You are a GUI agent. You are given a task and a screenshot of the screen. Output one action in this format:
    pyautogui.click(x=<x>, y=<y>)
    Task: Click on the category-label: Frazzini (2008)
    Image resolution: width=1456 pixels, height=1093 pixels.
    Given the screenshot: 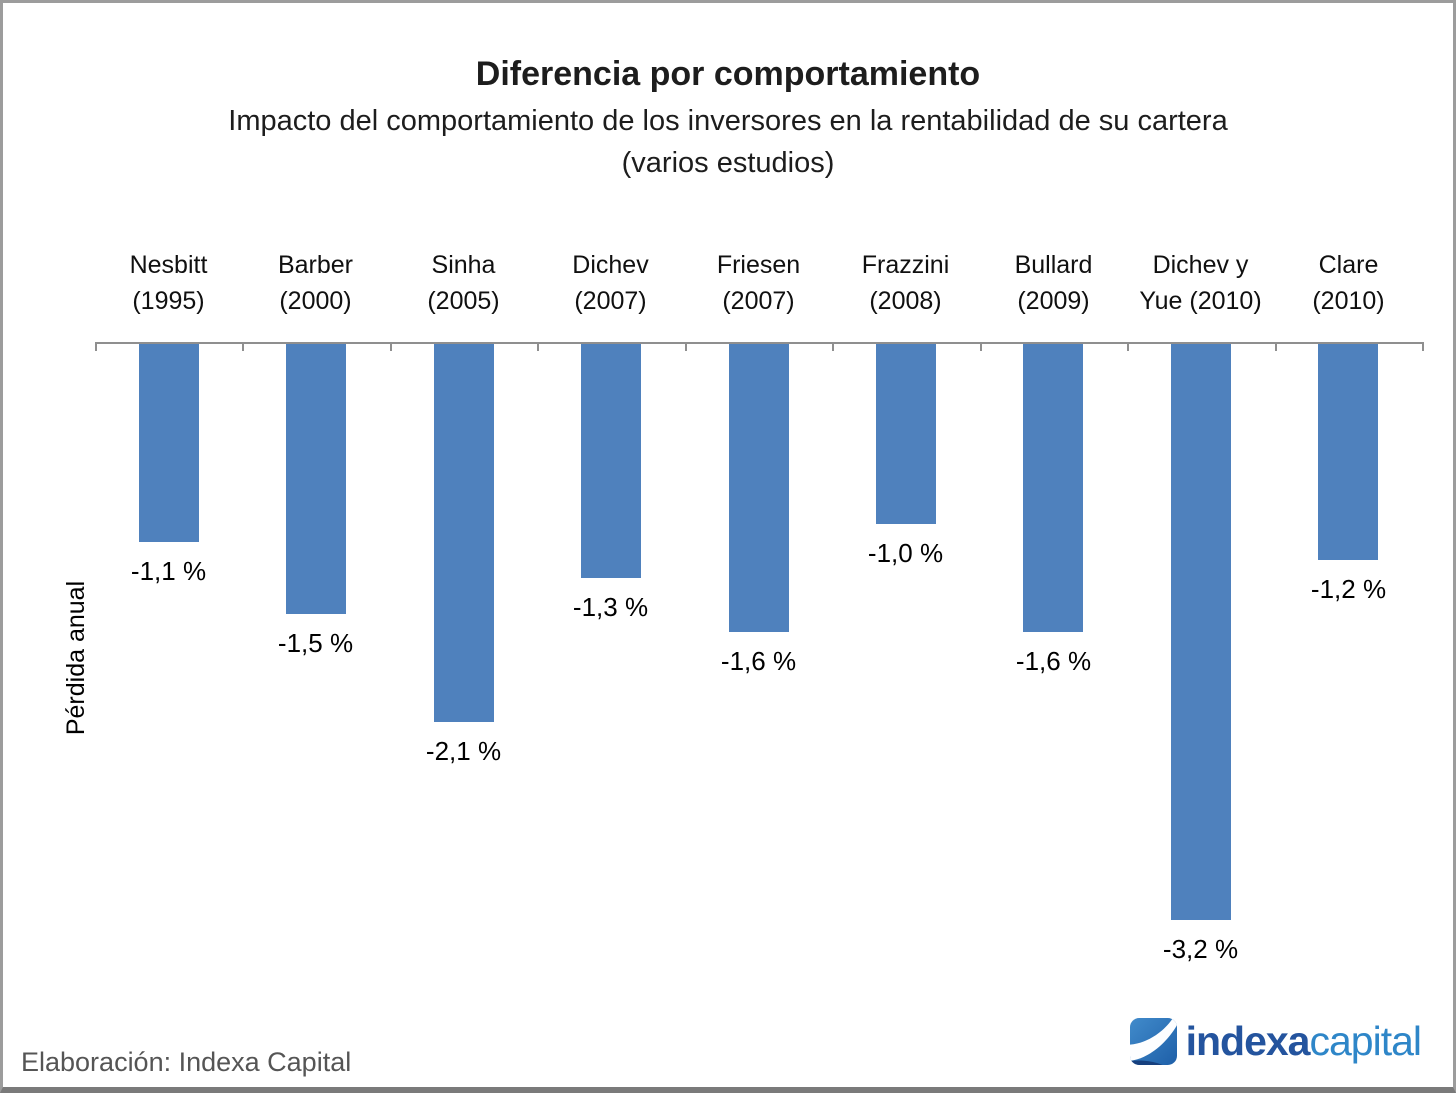 What is the action you would take?
    pyautogui.click(x=905, y=283)
    